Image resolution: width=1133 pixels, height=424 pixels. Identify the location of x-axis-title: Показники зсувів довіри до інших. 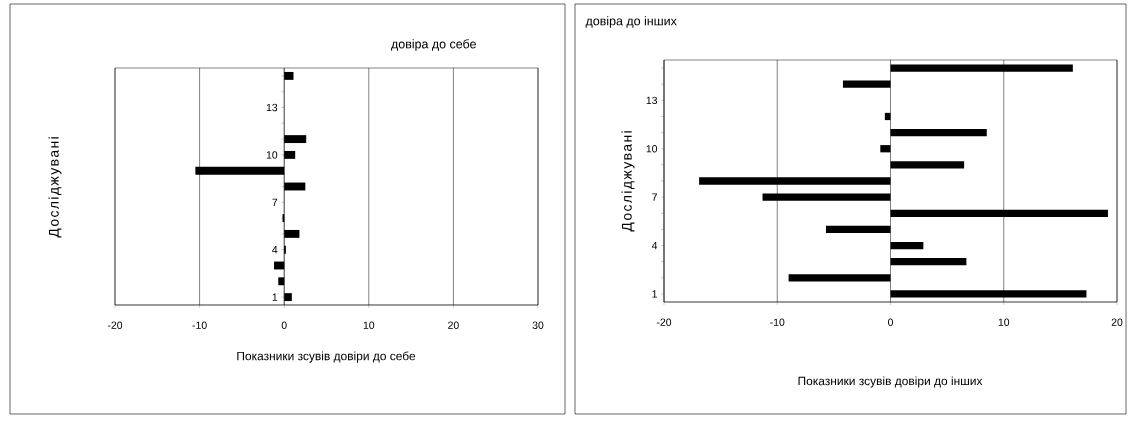
(890, 382).